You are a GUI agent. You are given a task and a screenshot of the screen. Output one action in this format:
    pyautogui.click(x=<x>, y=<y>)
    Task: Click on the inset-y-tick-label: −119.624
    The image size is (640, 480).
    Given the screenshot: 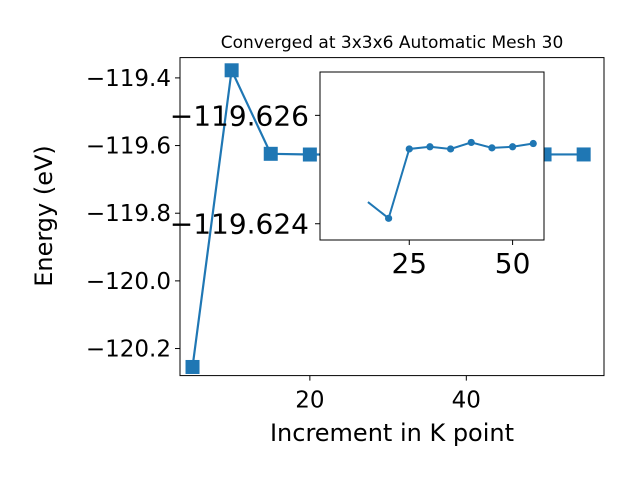 What is the action you would take?
    pyautogui.click(x=239, y=224)
    